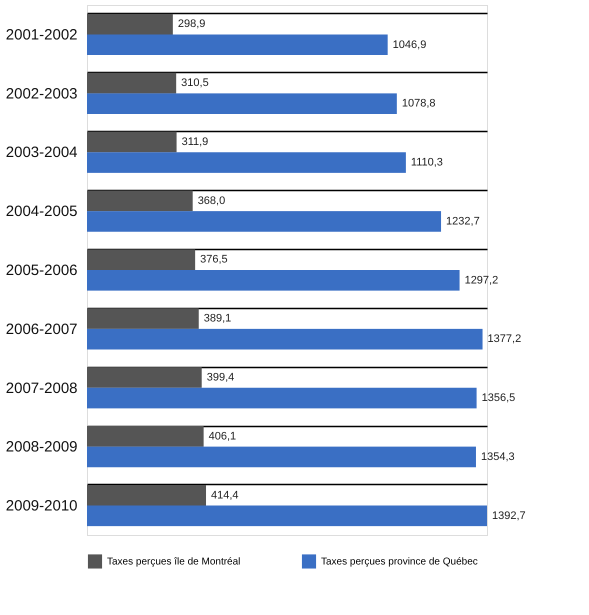  What do you see at coordinates (509, 516) in the screenshot?
I see `data-label: 1392,7` at bounding box center [509, 516].